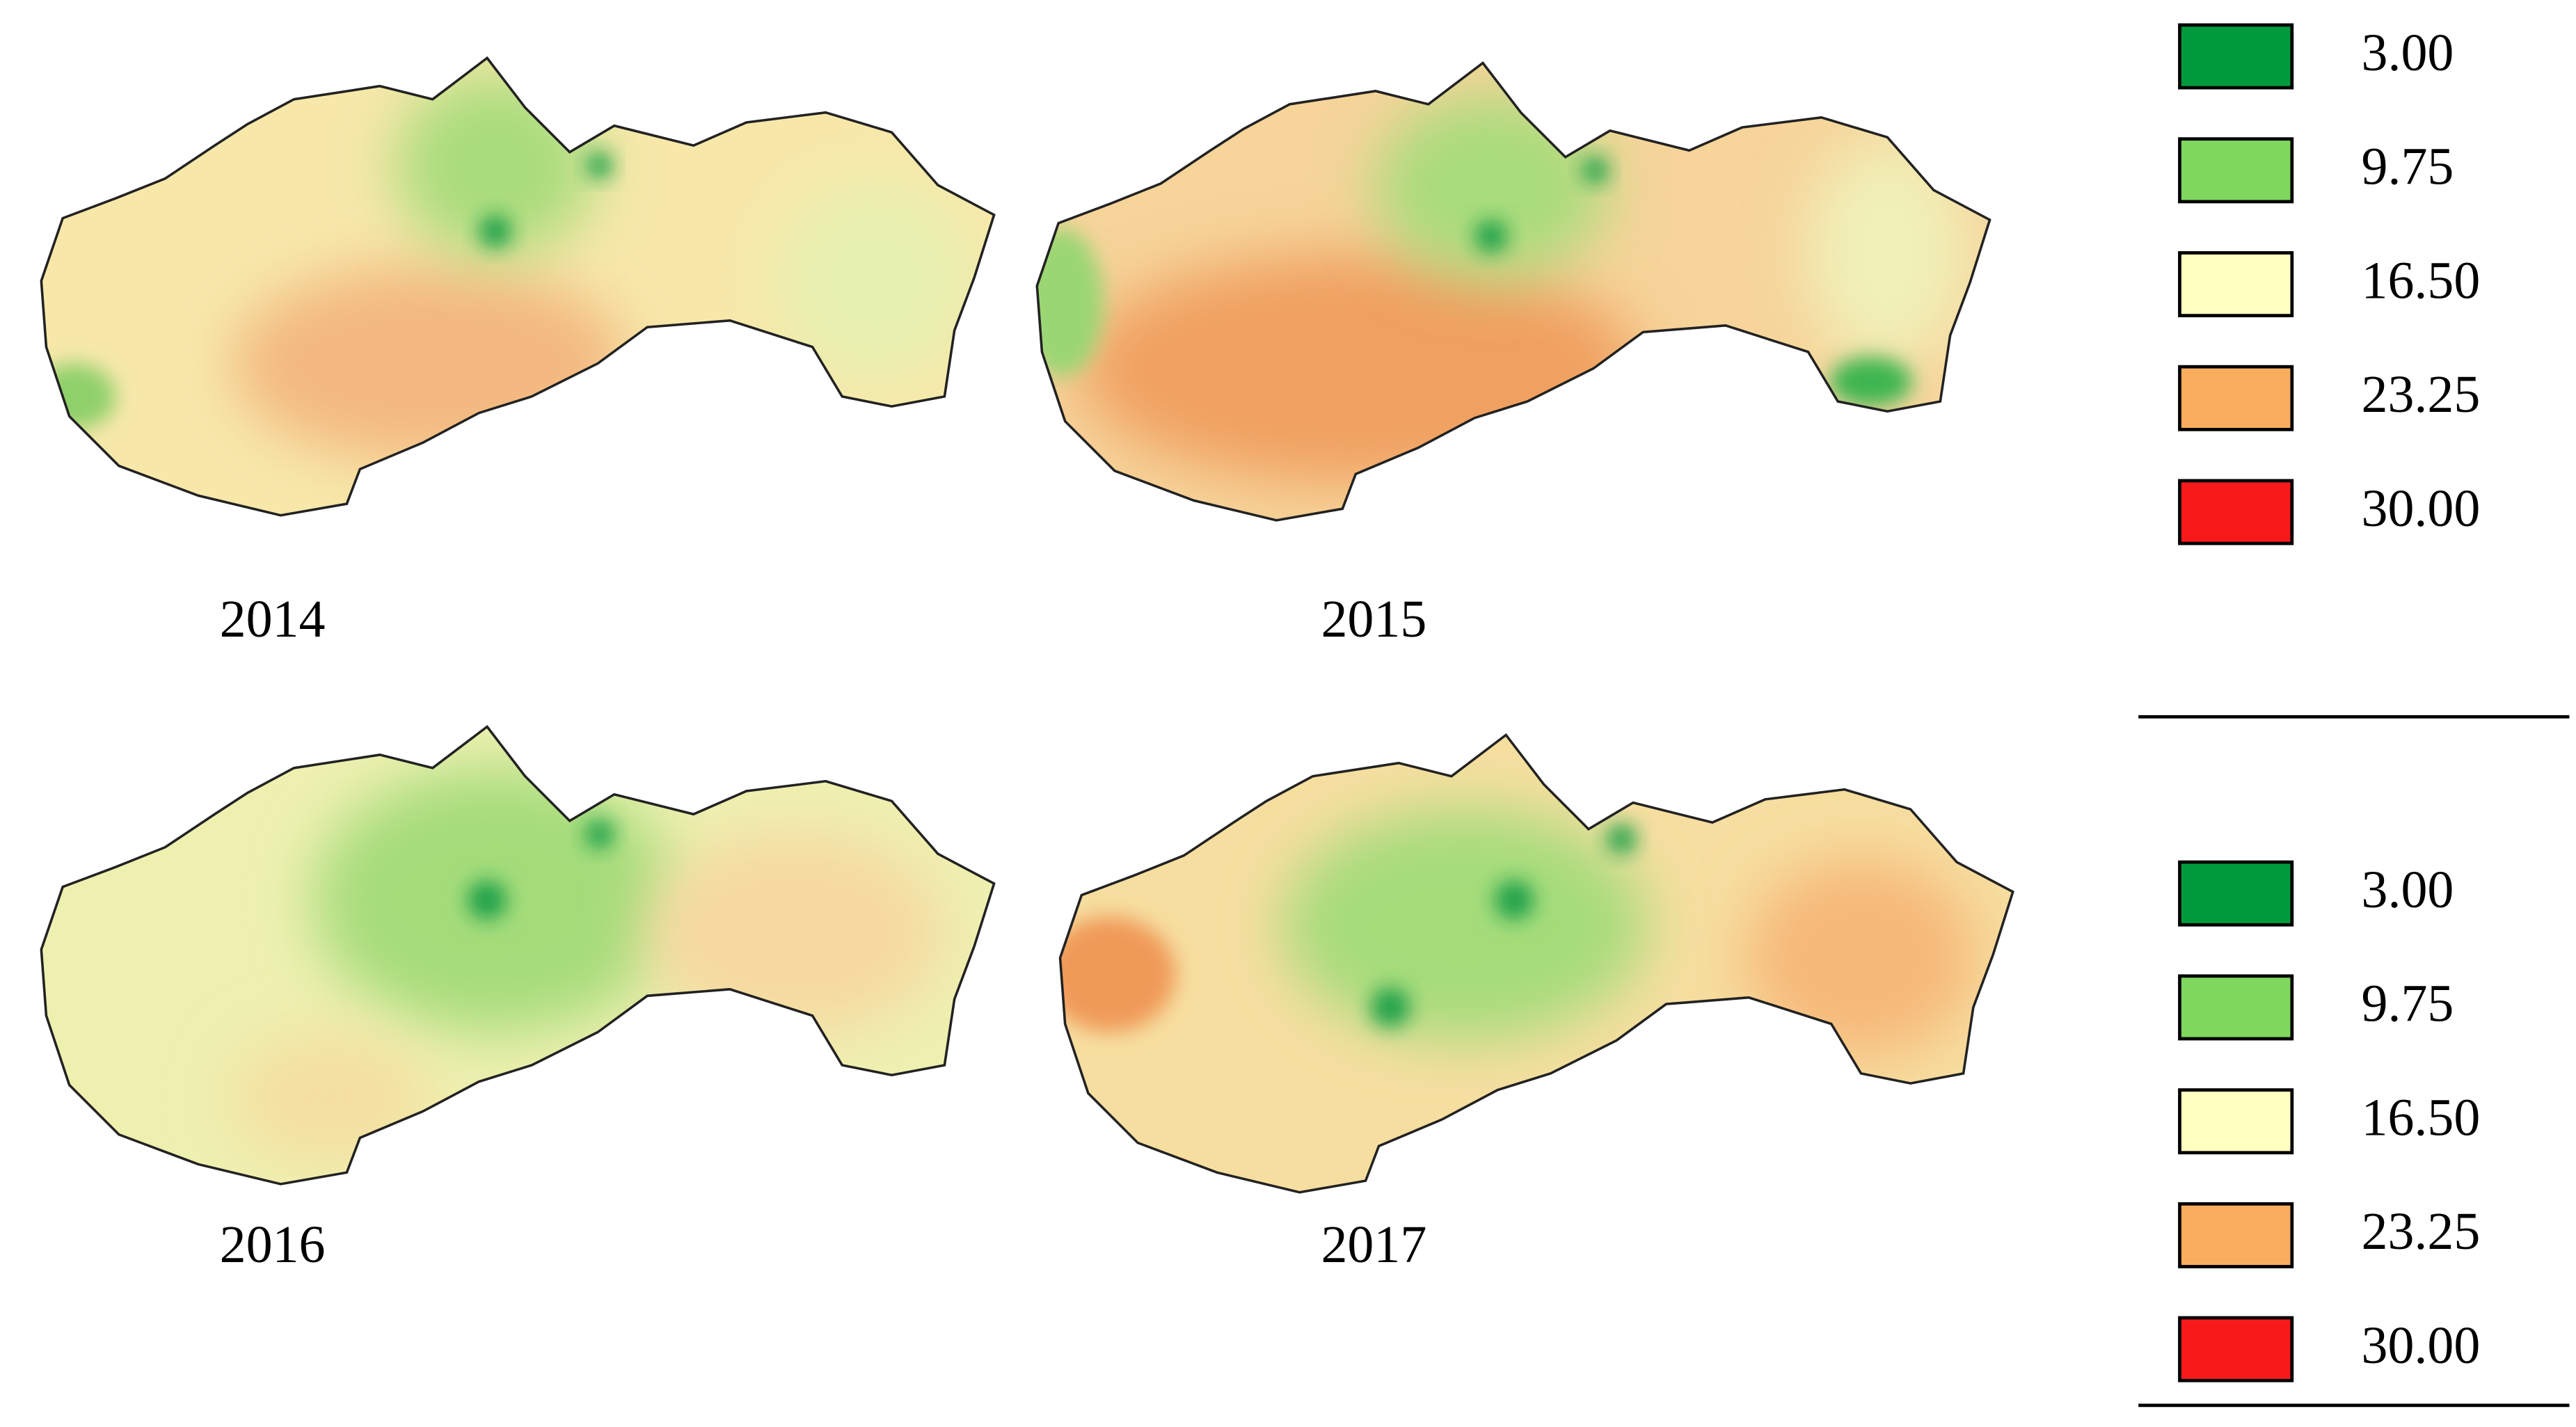 The width and height of the screenshot is (2576, 1427). What do you see at coordinates (1373, 1244) in the screenshot?
I see `map-label: 2017` at bounding box center [1373, 1244].